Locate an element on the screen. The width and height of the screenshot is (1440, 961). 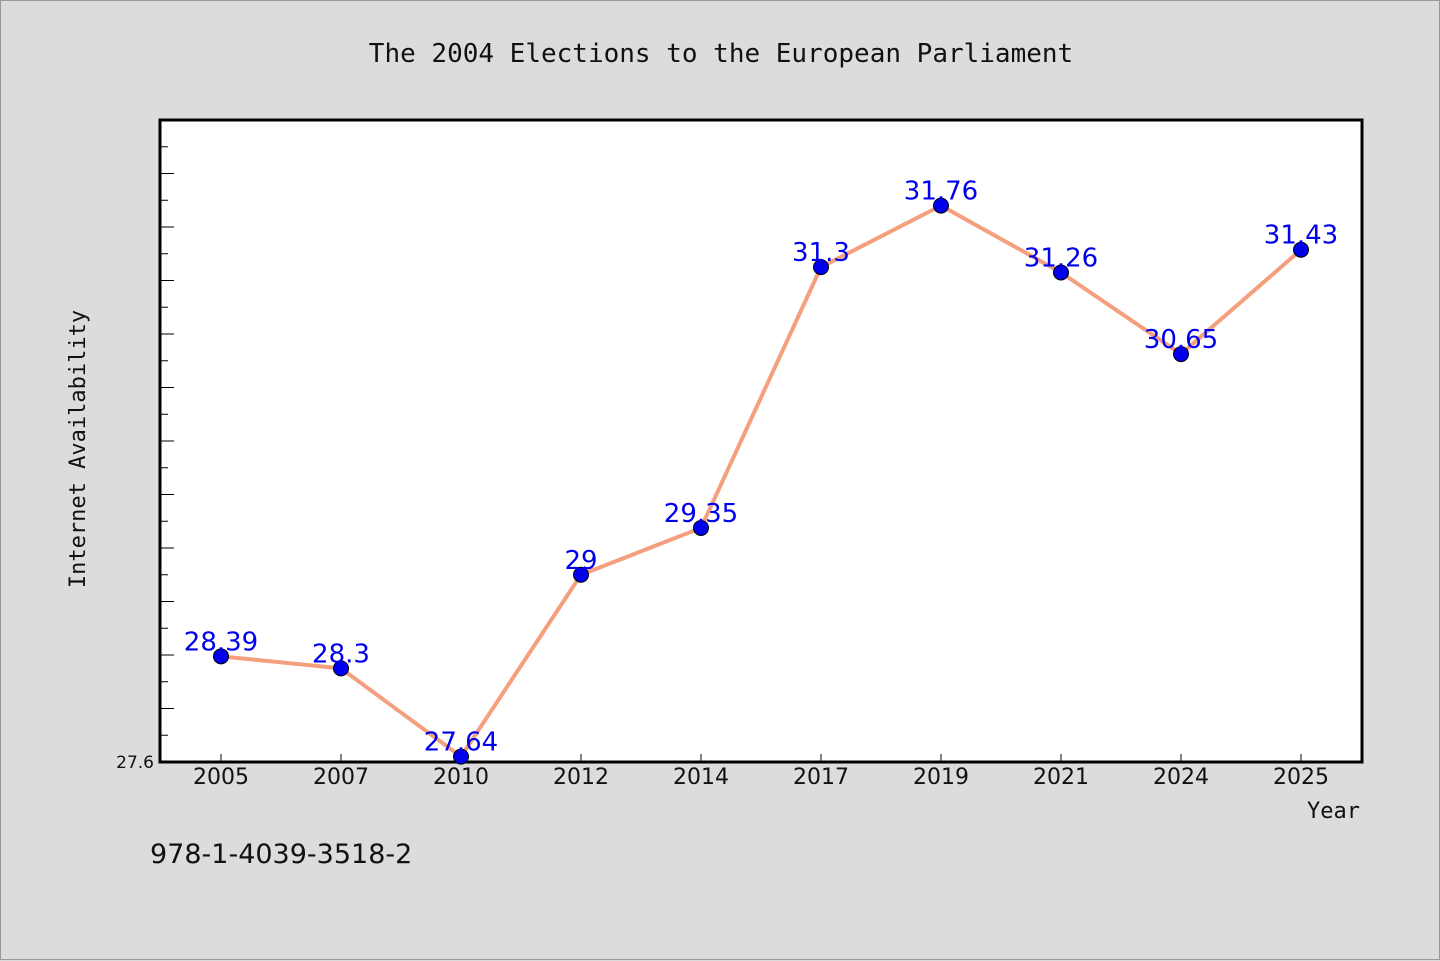
x-tick-label: 2007 is located at coordinates (341, 777).